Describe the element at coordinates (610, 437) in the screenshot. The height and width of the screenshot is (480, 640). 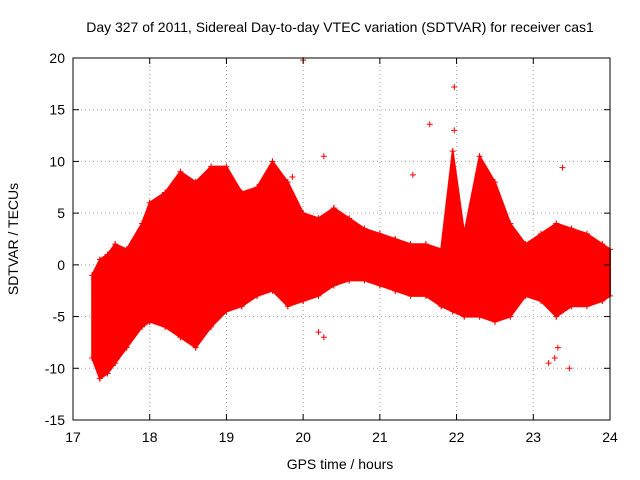
I see `x-tick-label: 24` at that location.